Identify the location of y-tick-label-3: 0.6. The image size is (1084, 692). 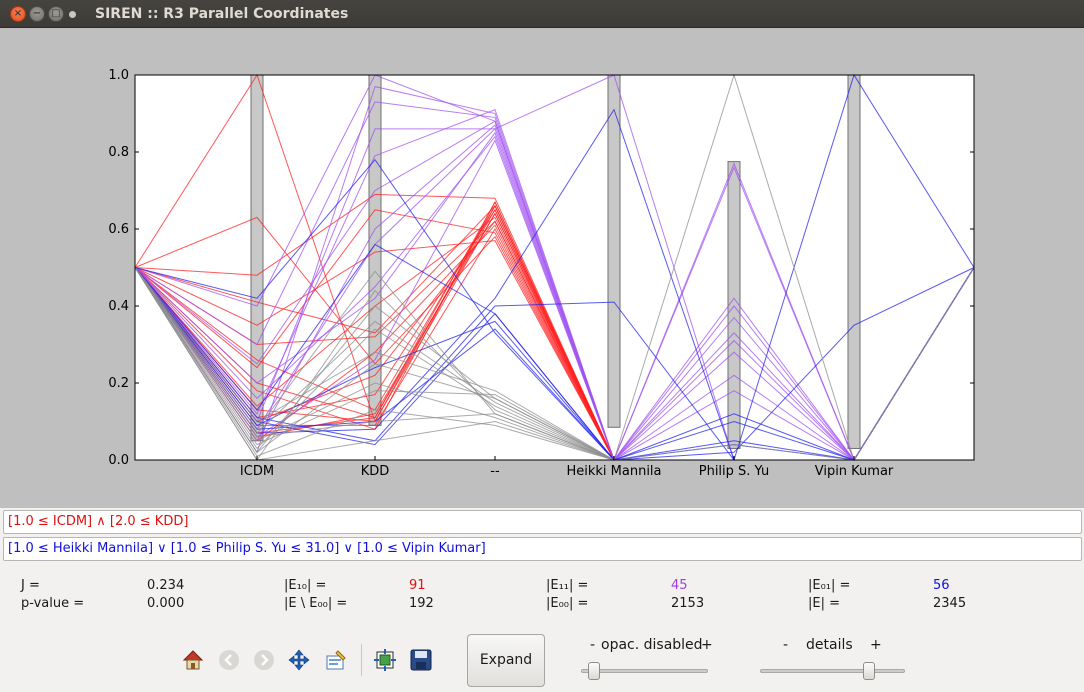
(118, 229).